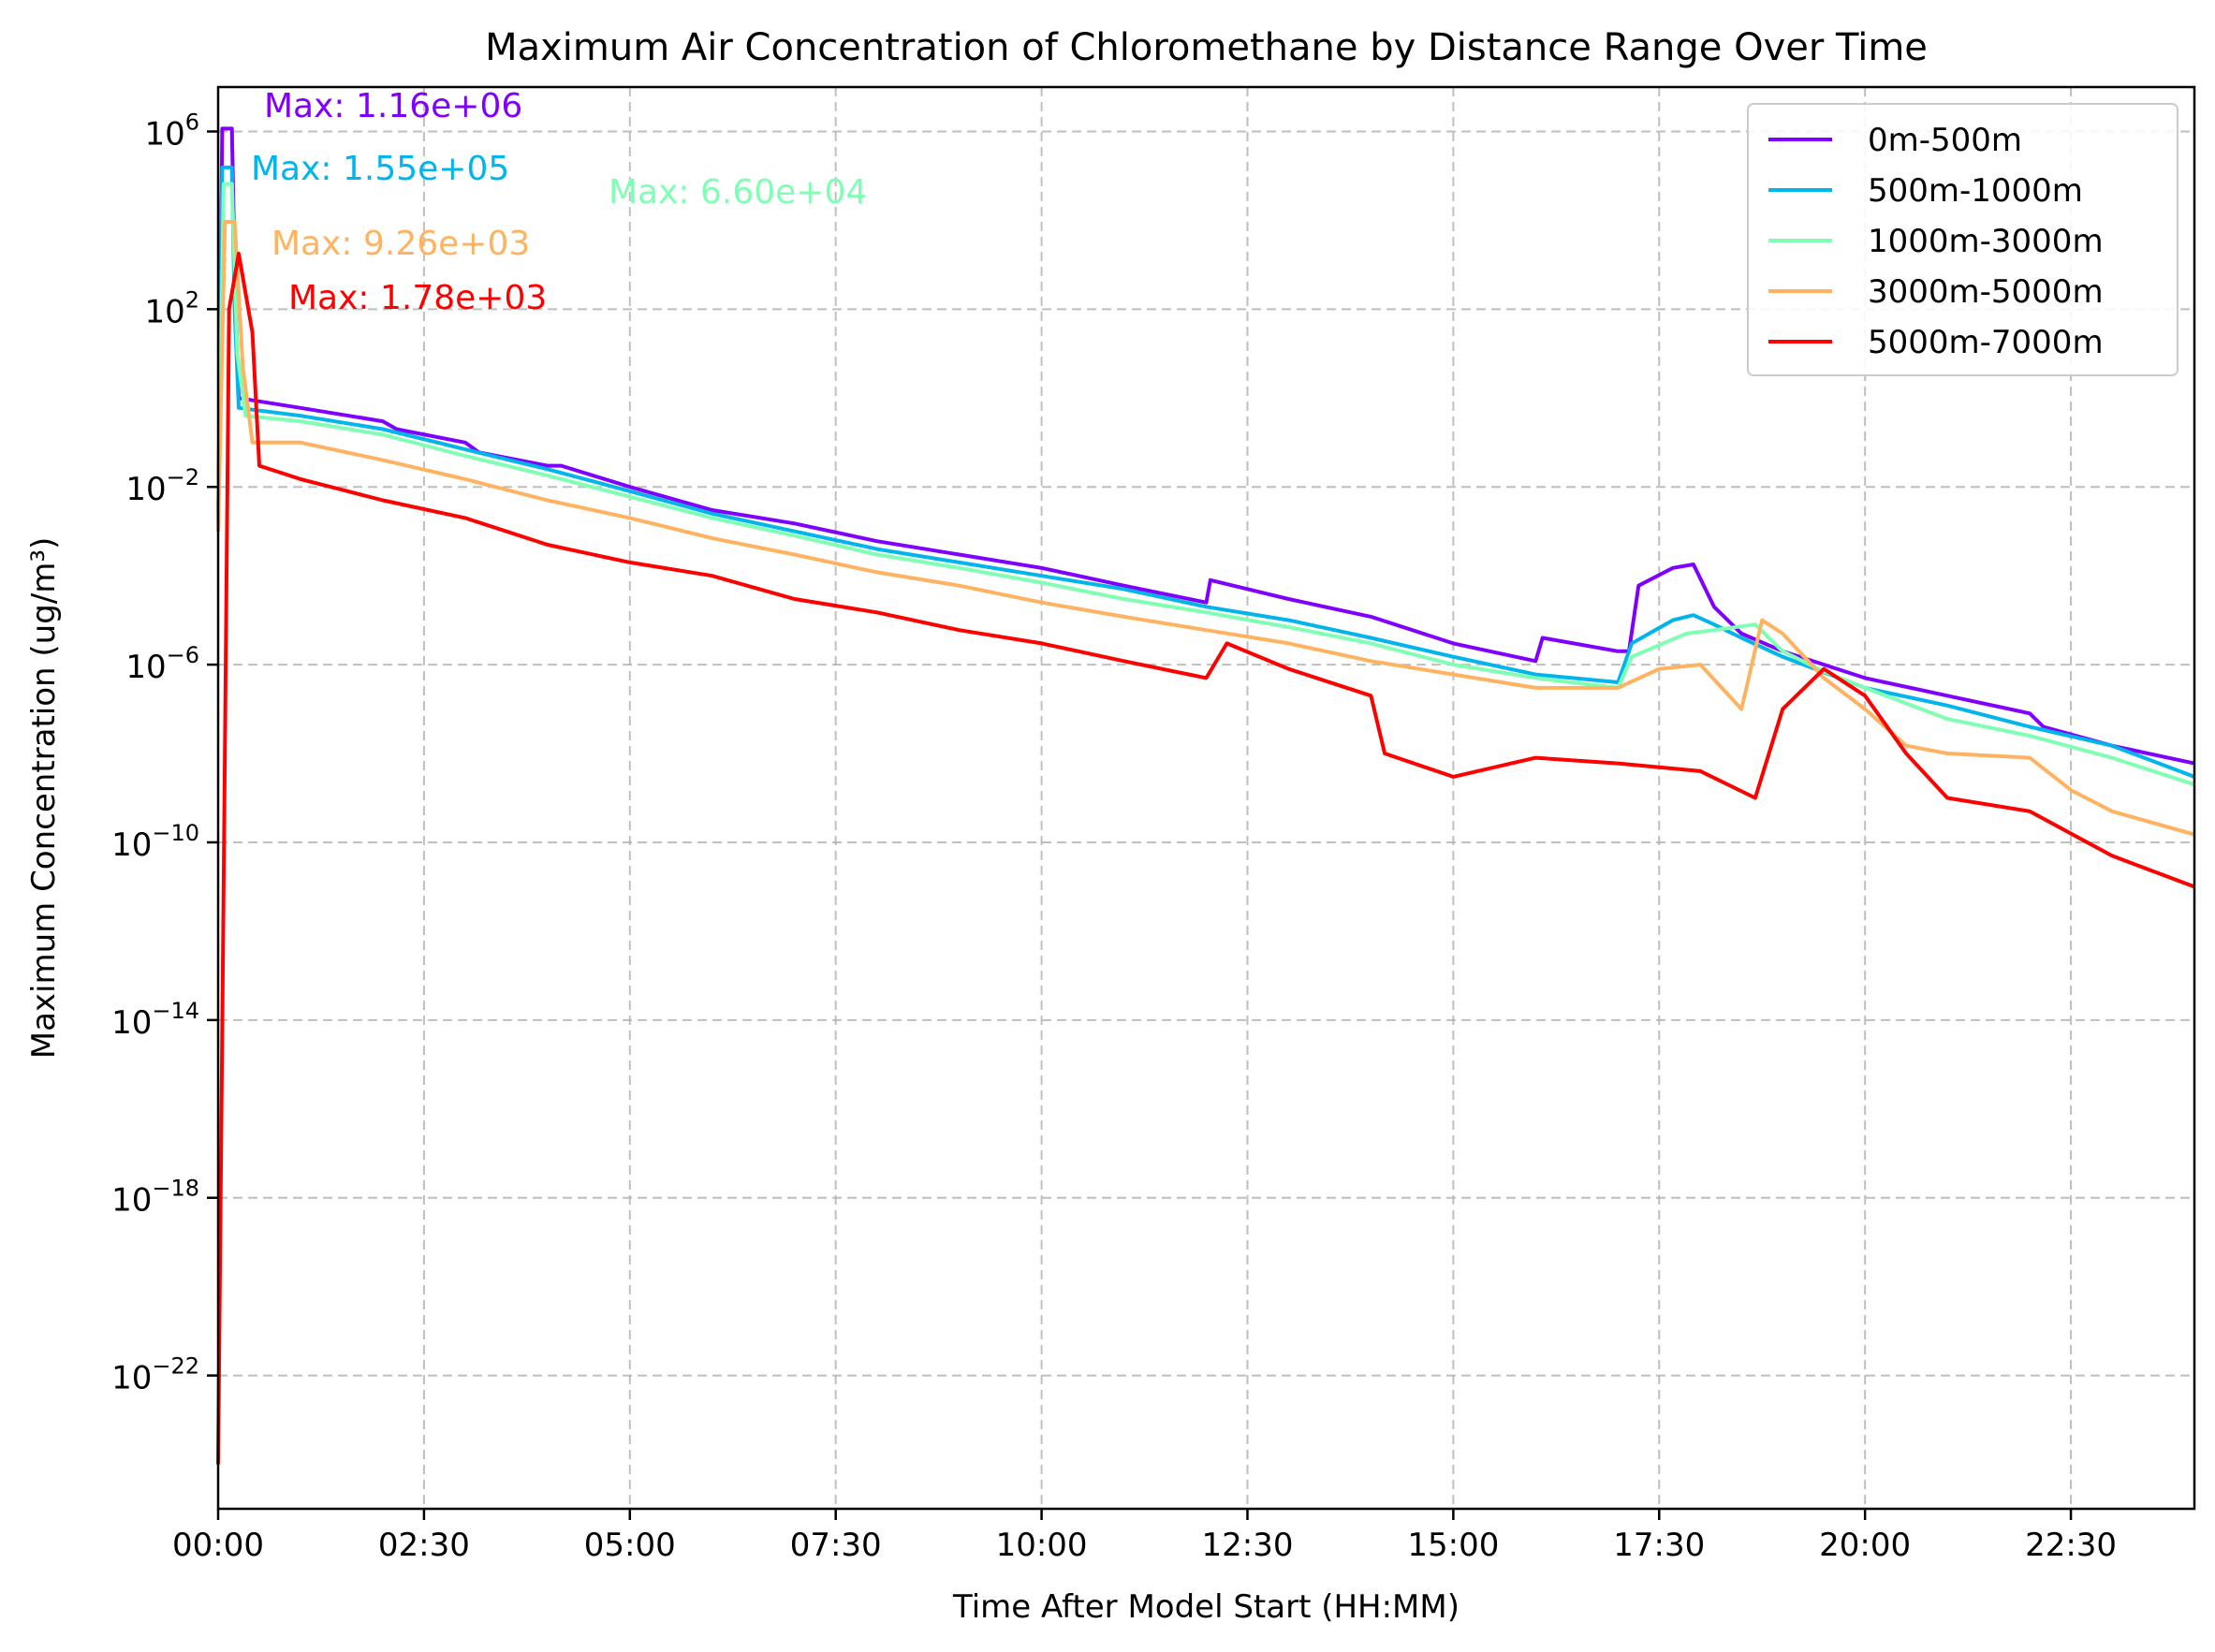  Describe the element at coordinates (162, 664) in the screenshot. I see `y-tick-label: 10⁻⁶` at that location.